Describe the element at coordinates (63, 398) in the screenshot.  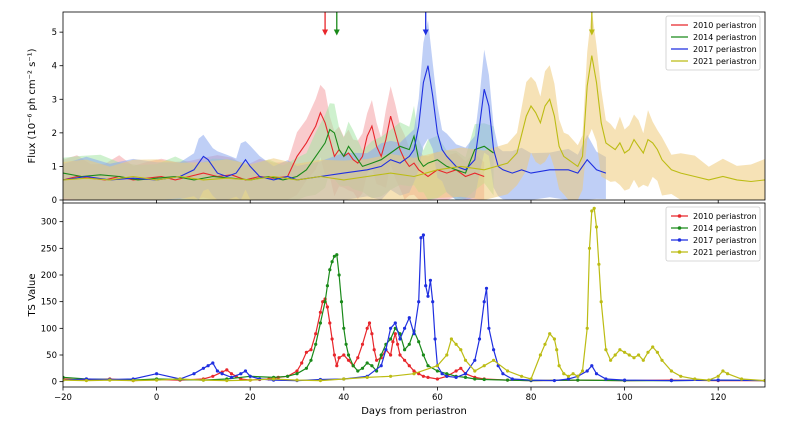
I see `xtick-label-bottom: −20` at that location.